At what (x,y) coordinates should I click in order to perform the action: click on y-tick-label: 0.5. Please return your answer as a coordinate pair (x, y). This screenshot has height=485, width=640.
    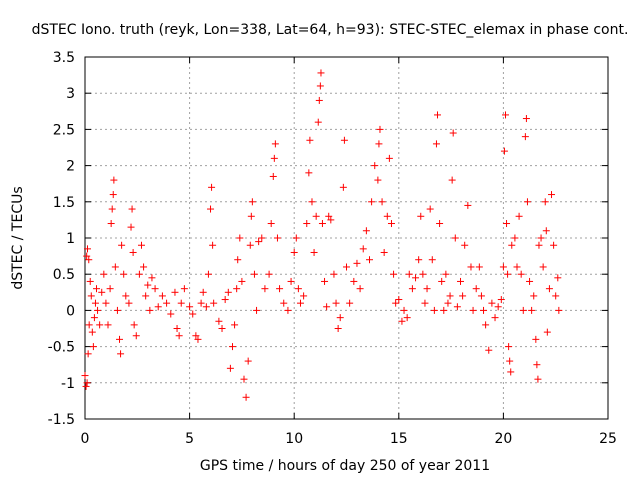
    Looking at the image, I should click on (64, 275).